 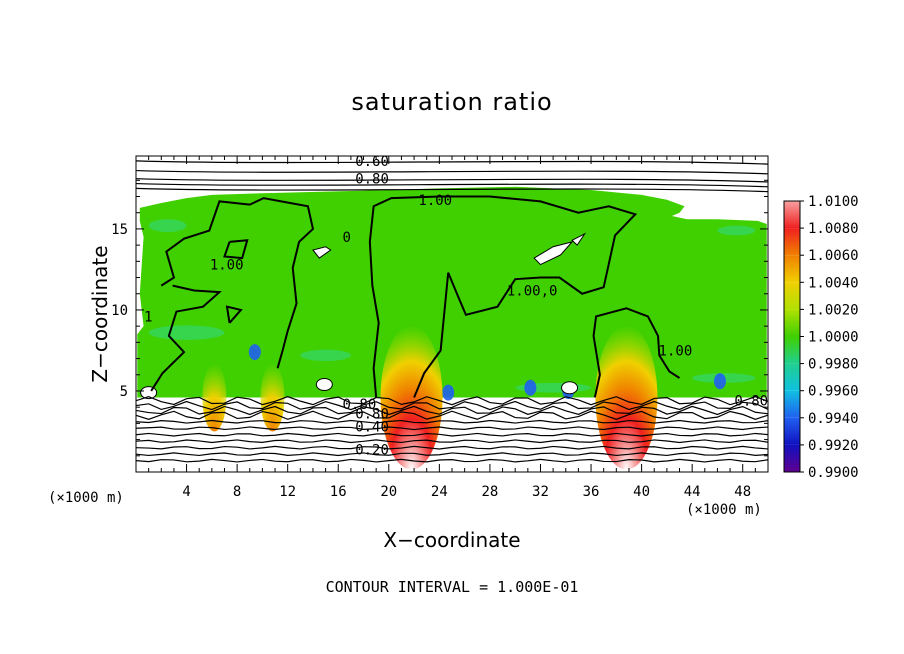 I want to click on contour-label: 0, so click(x=347, y=238).